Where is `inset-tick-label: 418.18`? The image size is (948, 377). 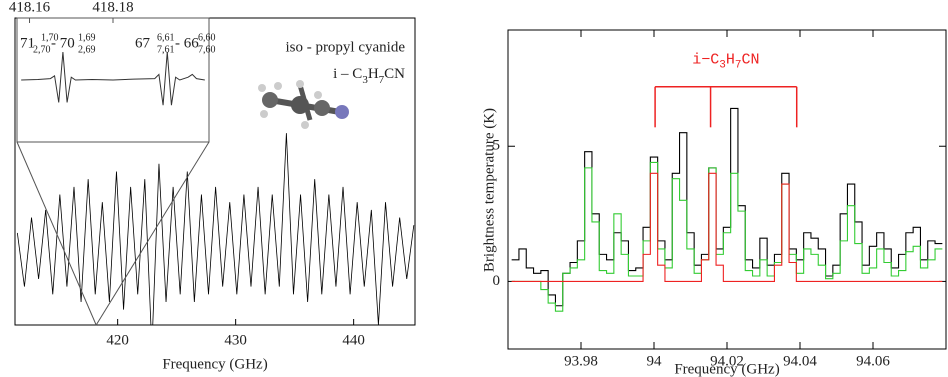 inset-tick-label: 418.18 is located at coordinates (112, 7).